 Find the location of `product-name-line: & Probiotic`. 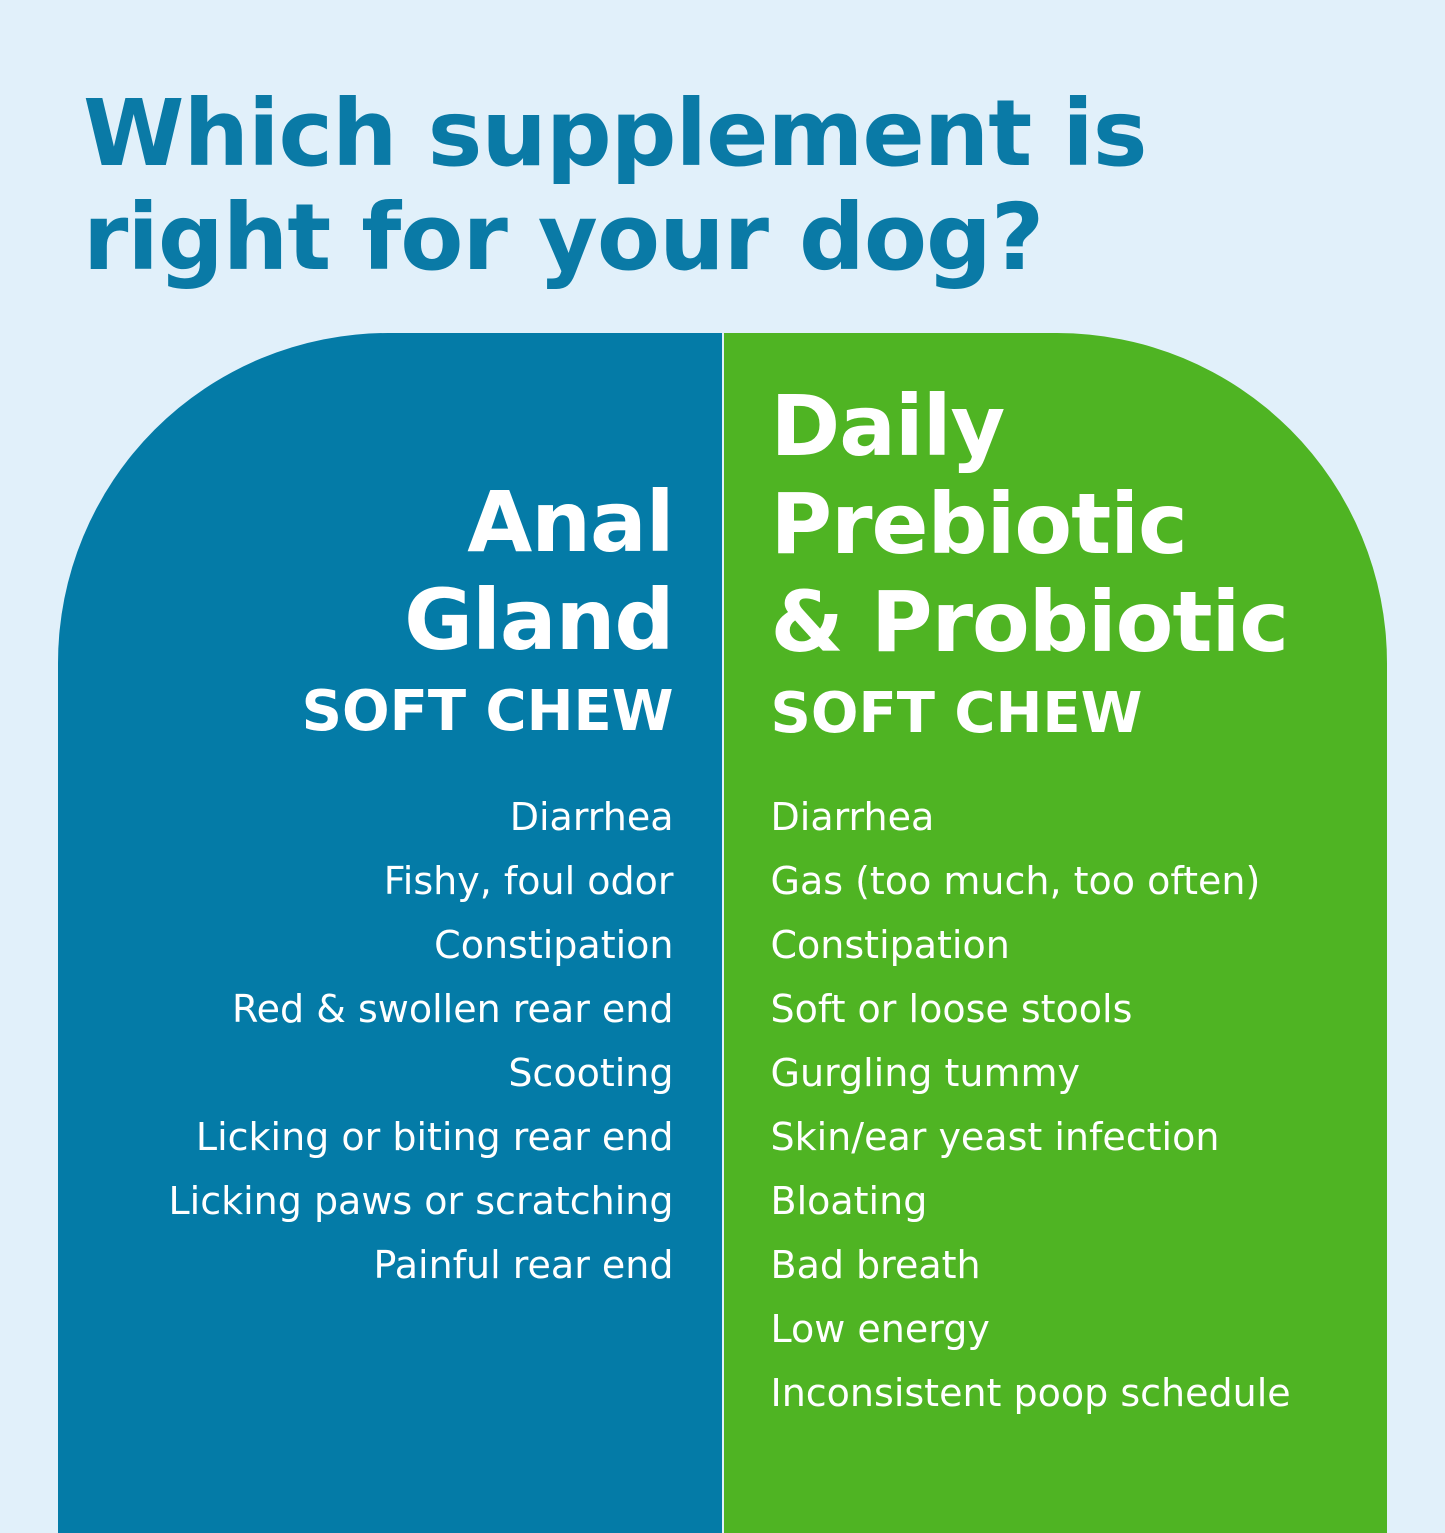

product-name-line: & Probiotic is located at coordinates (1030, 622).